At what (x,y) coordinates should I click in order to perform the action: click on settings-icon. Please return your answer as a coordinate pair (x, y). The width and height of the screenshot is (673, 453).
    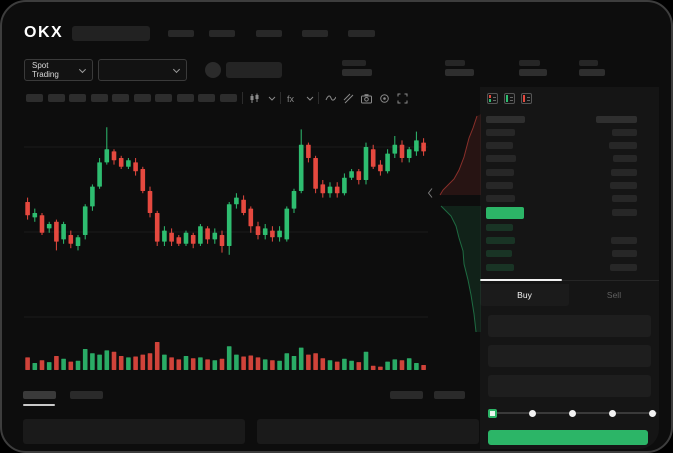
    Looking at the image, I should click on (384, 98).